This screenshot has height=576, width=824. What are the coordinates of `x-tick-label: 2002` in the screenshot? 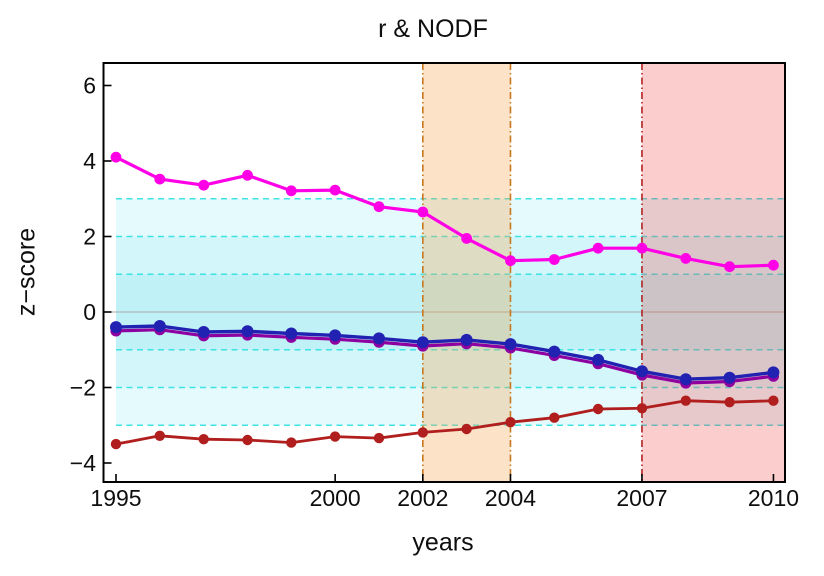 It's located at (422, 498).